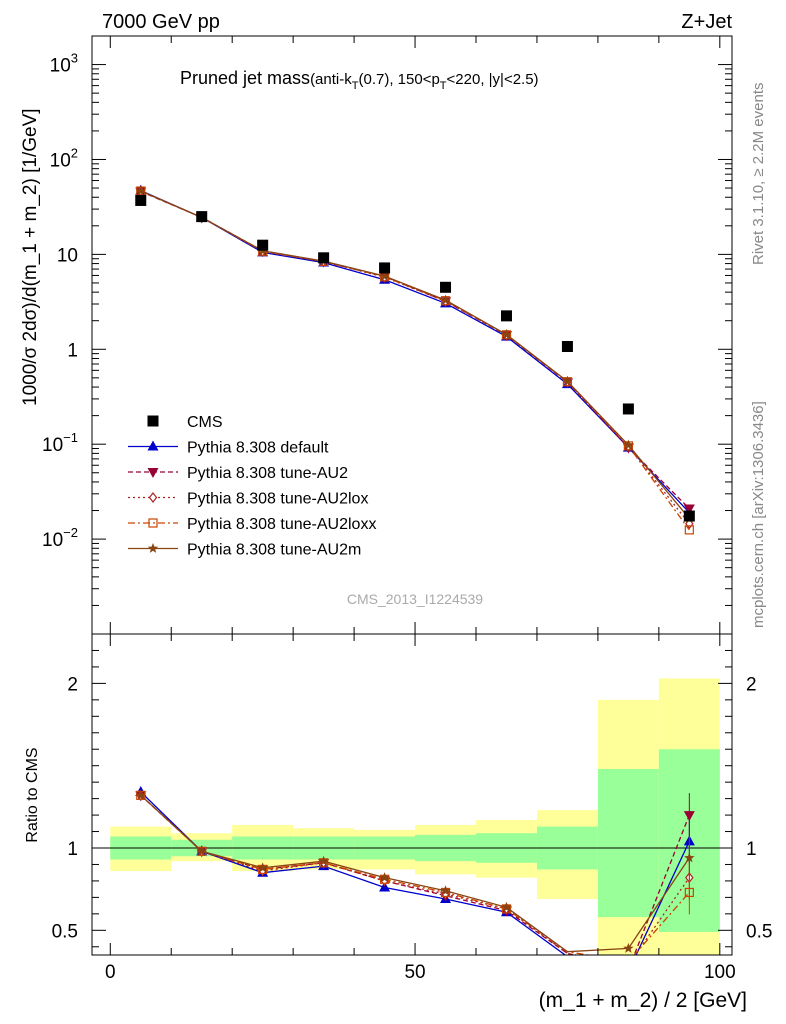  I want to click on legend-label-5: Pythia 8.308 tune-AU2m, so click(274, 550).